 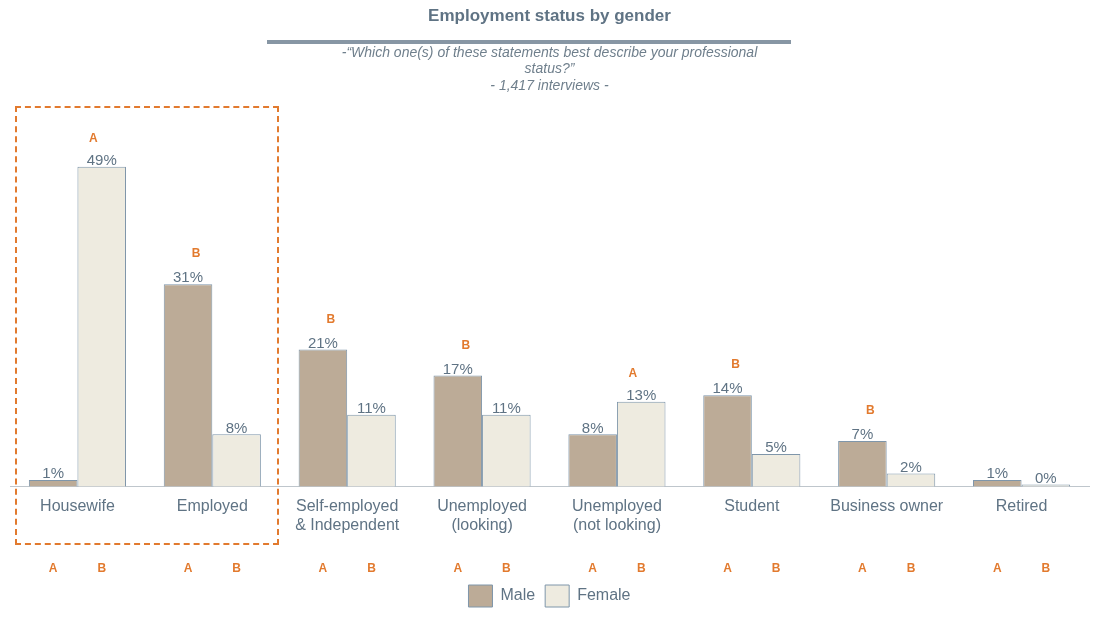 What do you see at coordinates (641, 394) in the screenshot?
I see `data-label: 13%` at bounding box center [641, 394].